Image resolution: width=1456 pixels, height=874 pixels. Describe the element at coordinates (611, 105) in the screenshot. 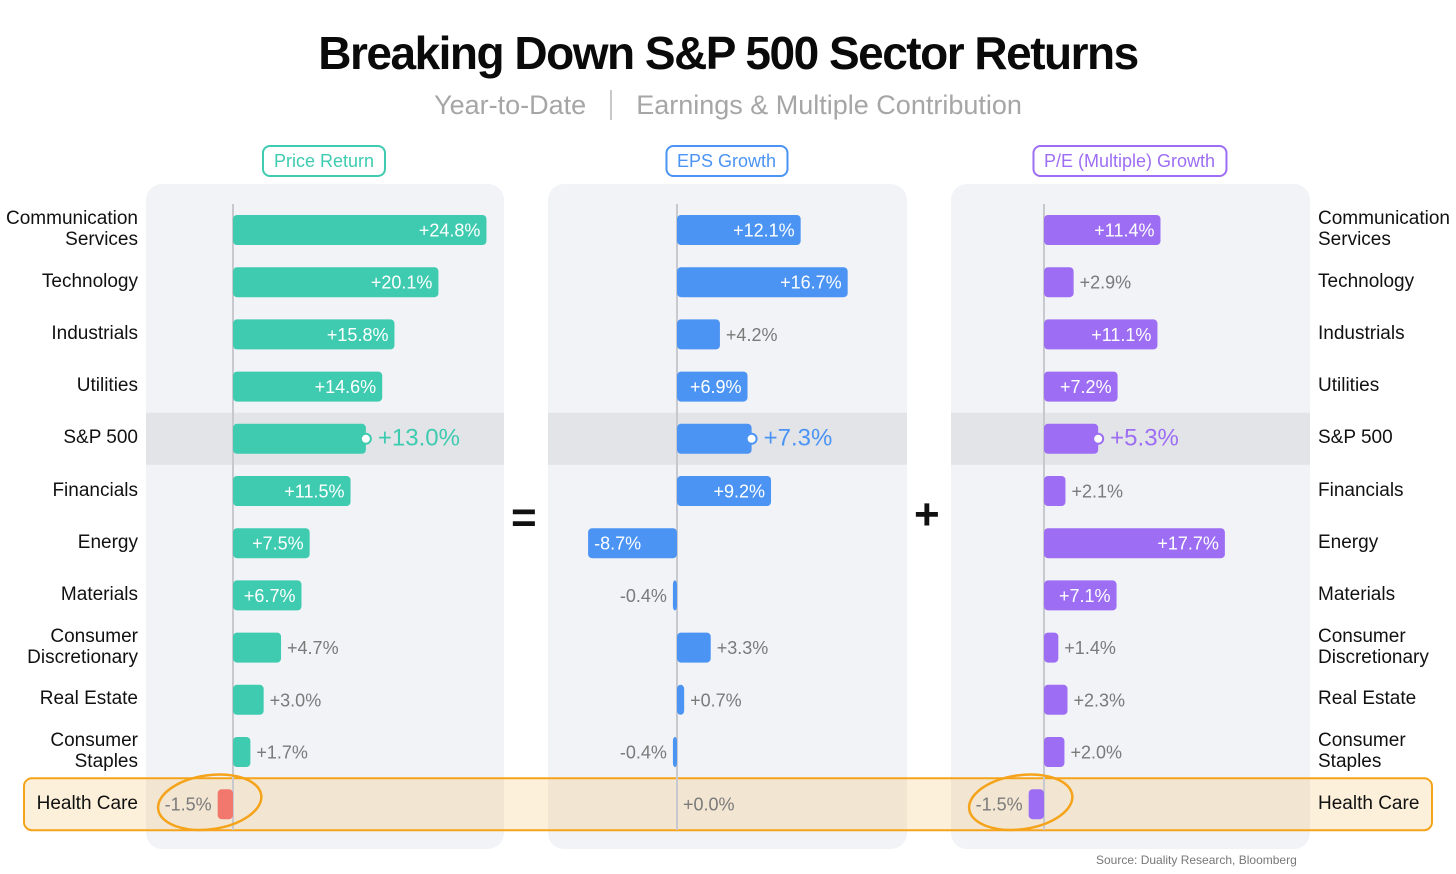

I see `subtitle-divider` at that location.